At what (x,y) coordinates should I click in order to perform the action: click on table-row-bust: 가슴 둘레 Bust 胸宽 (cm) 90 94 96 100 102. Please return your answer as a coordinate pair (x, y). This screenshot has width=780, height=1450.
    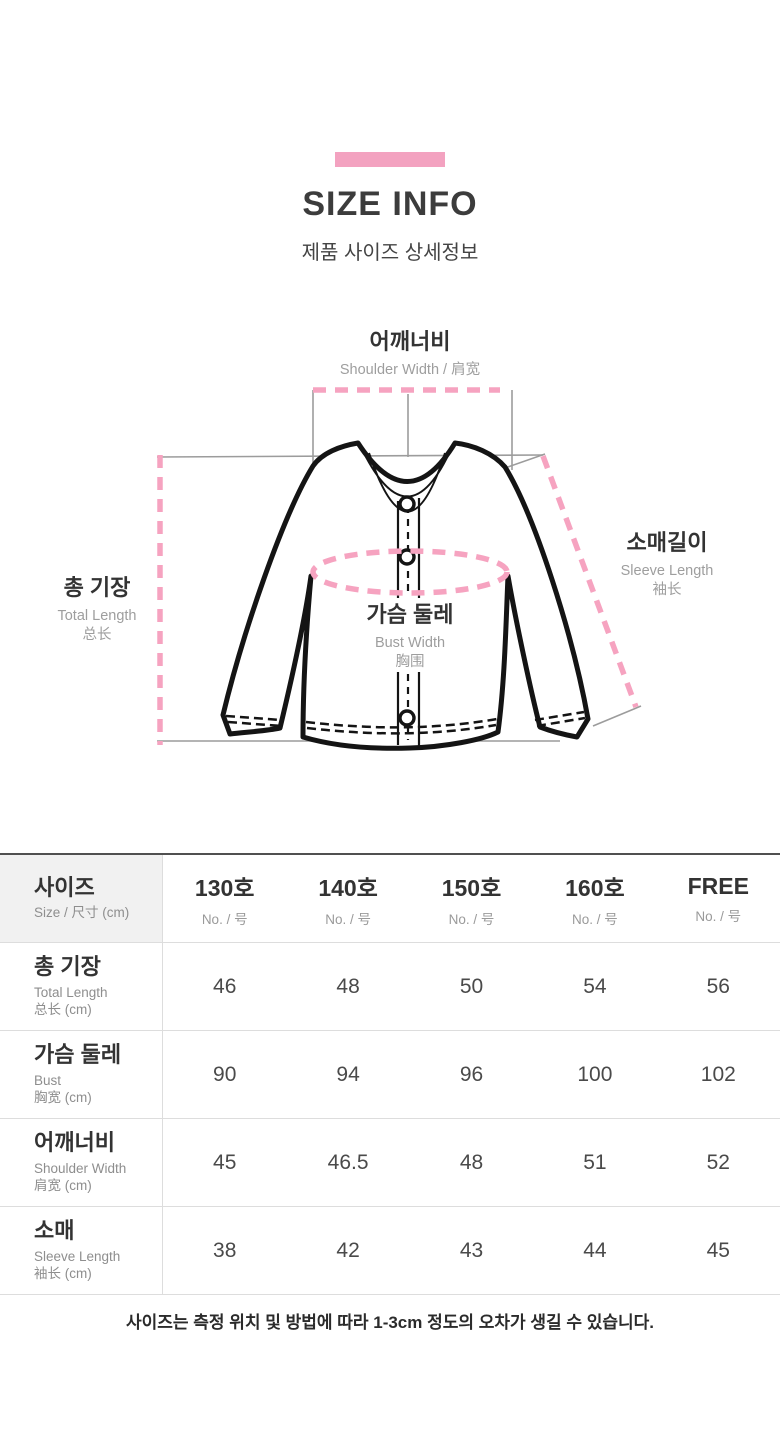
    Looking at the image, I should click on (390, 1074).